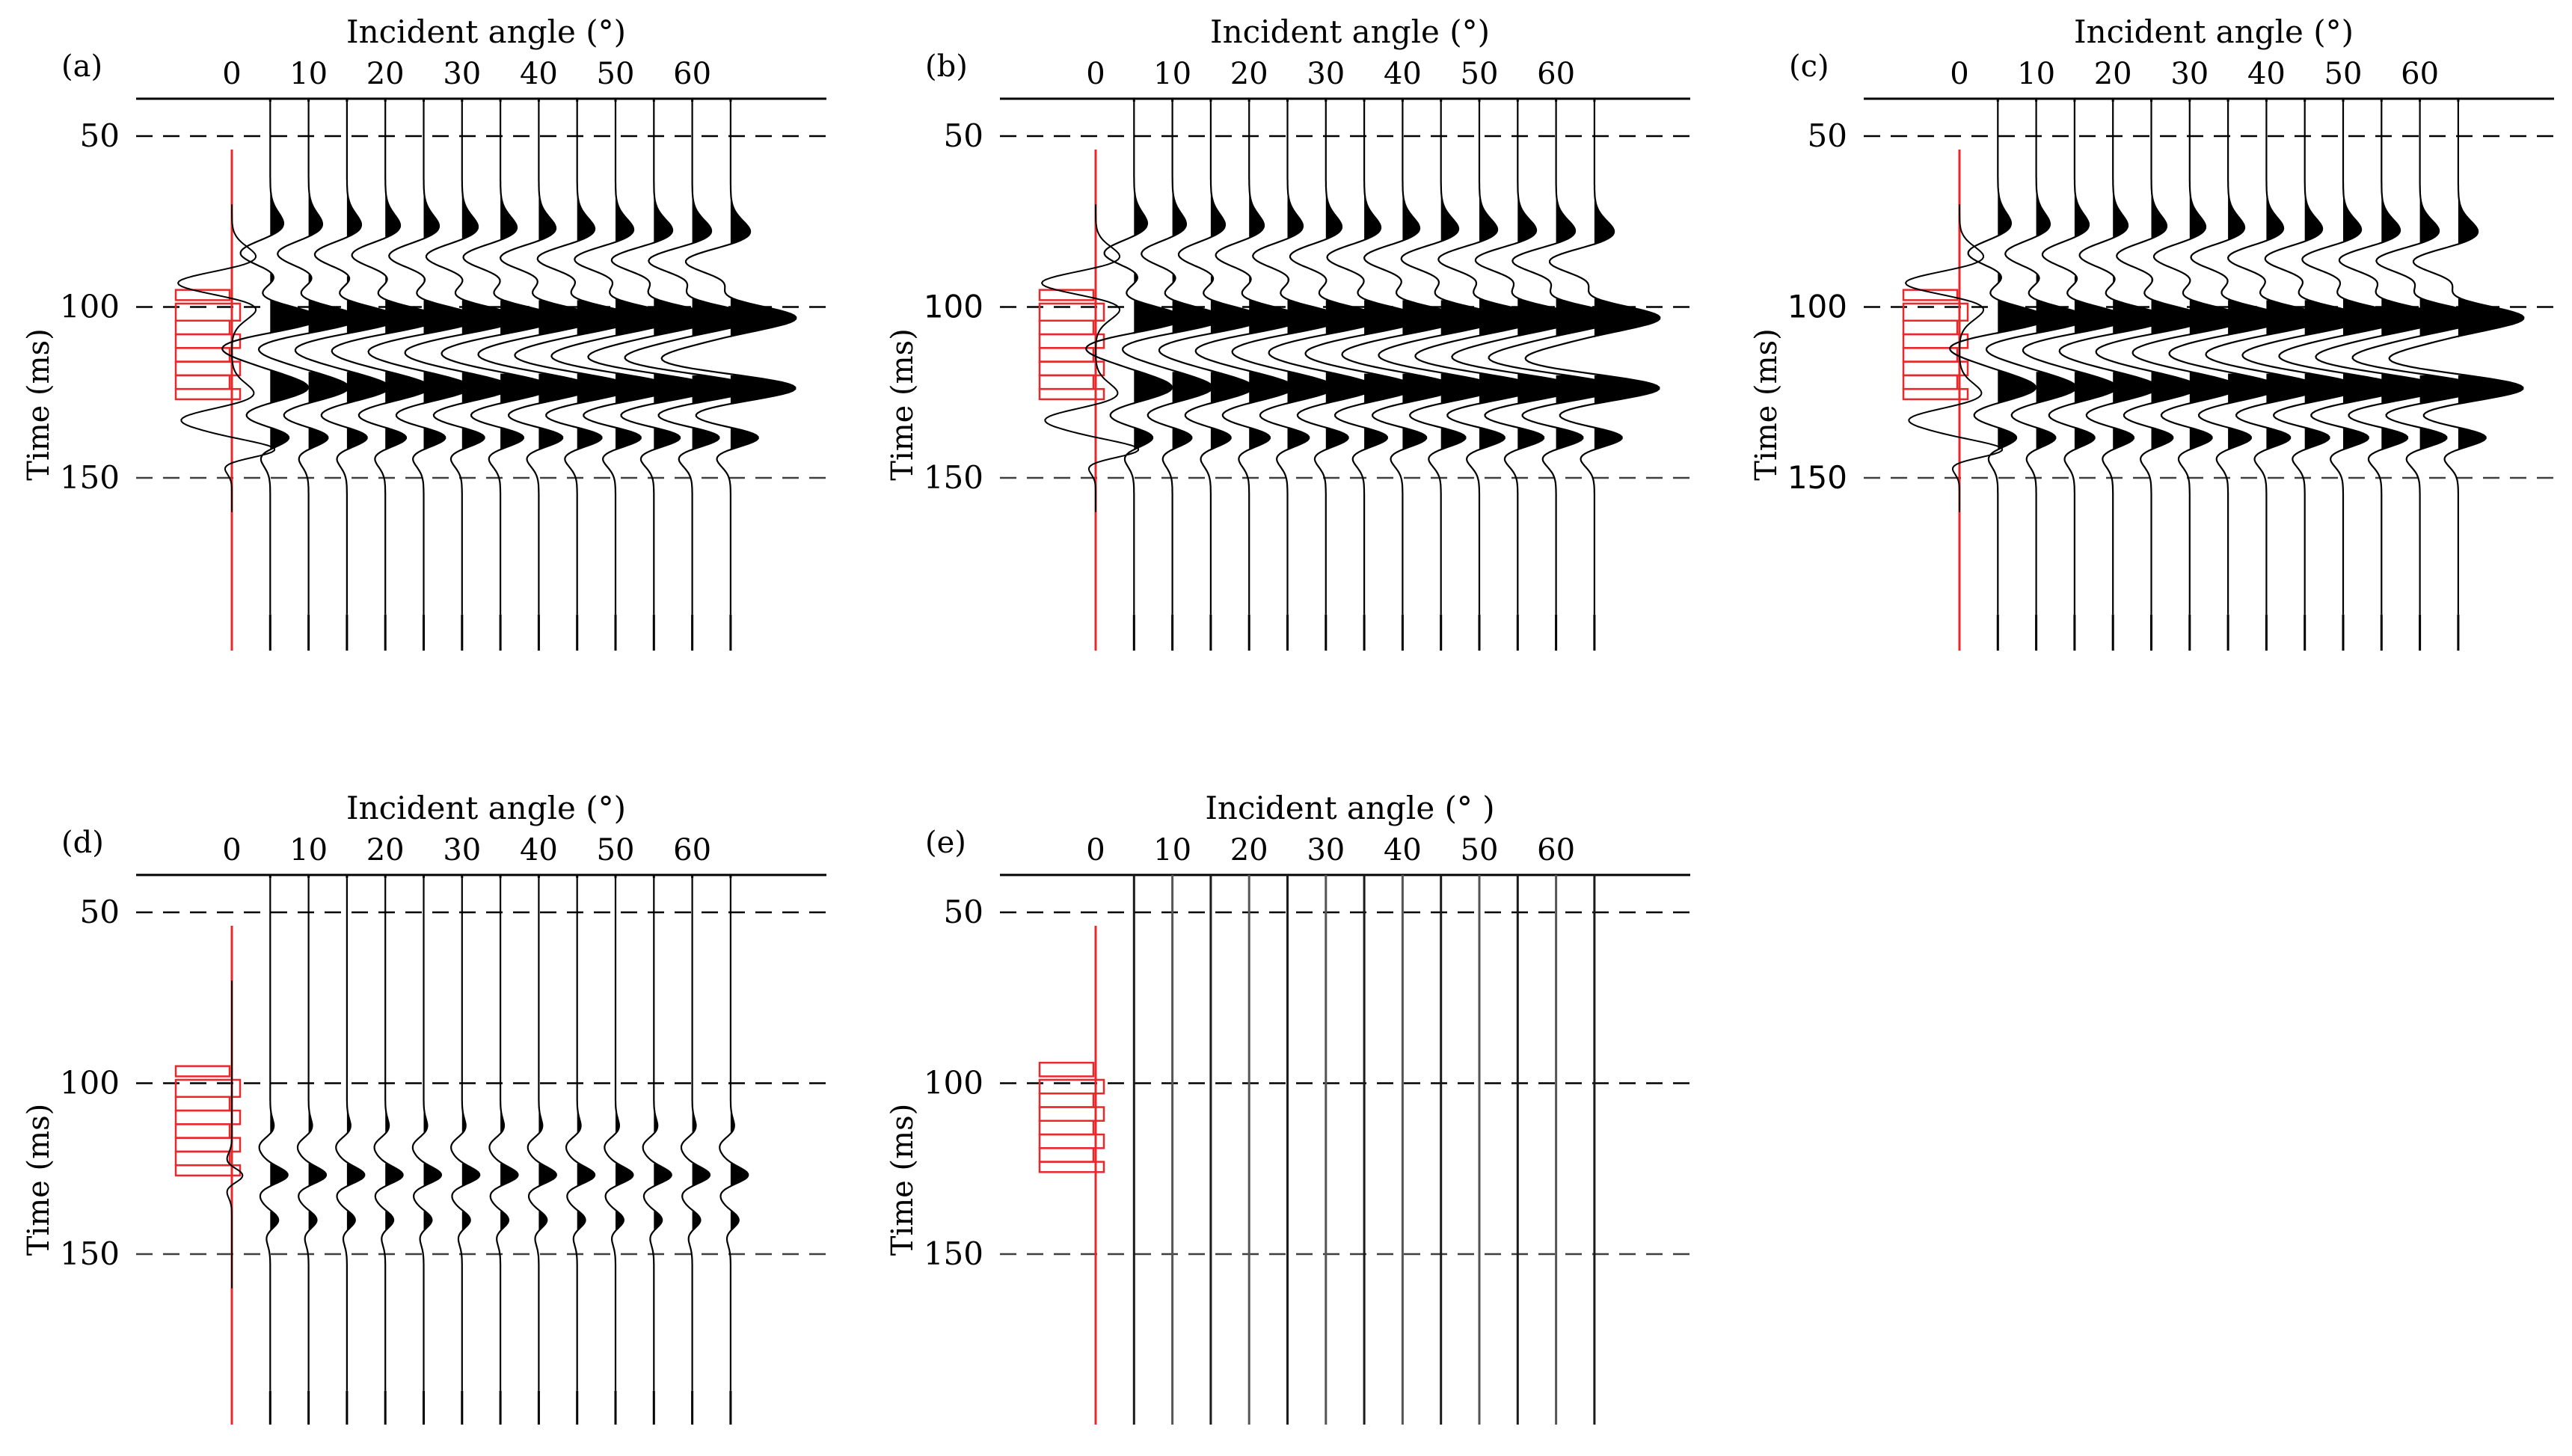  Describe the element at coordinates (231, 74) in the screenshot. I see `x-tick-label: 0` at that location.